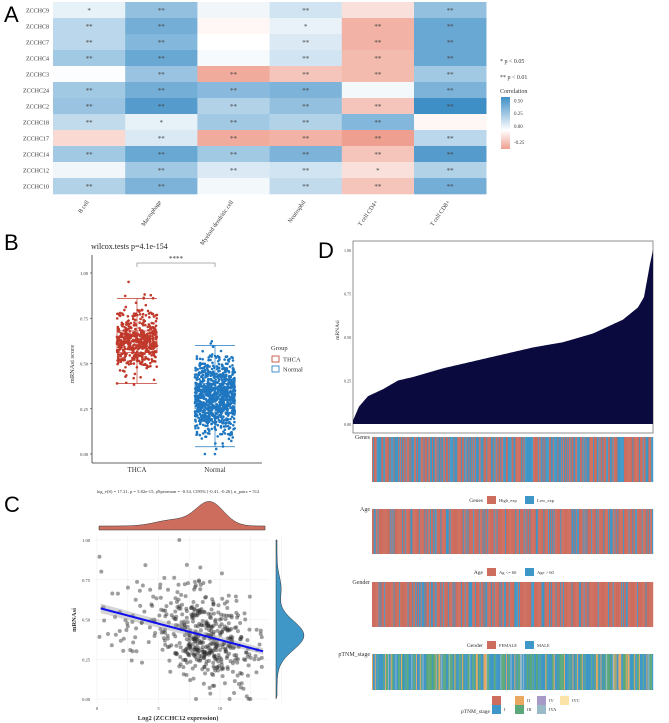 This screenshot has height=723, width=669. What do you see at coordinates (292, 360) in the screenshot?
I see `legend-label: THCA` at bounding box center [292, 360].